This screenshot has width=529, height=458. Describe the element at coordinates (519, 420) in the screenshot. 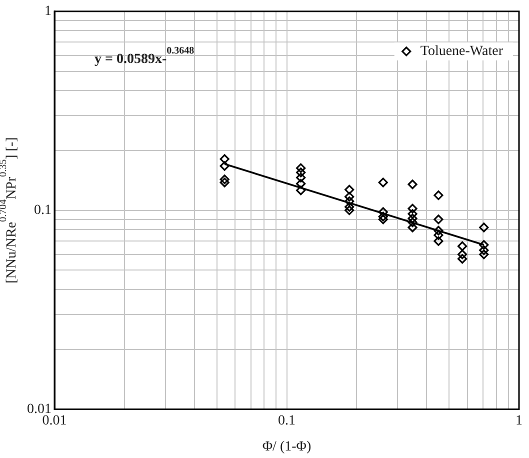

I see `x-tick-label: 1` at that location.